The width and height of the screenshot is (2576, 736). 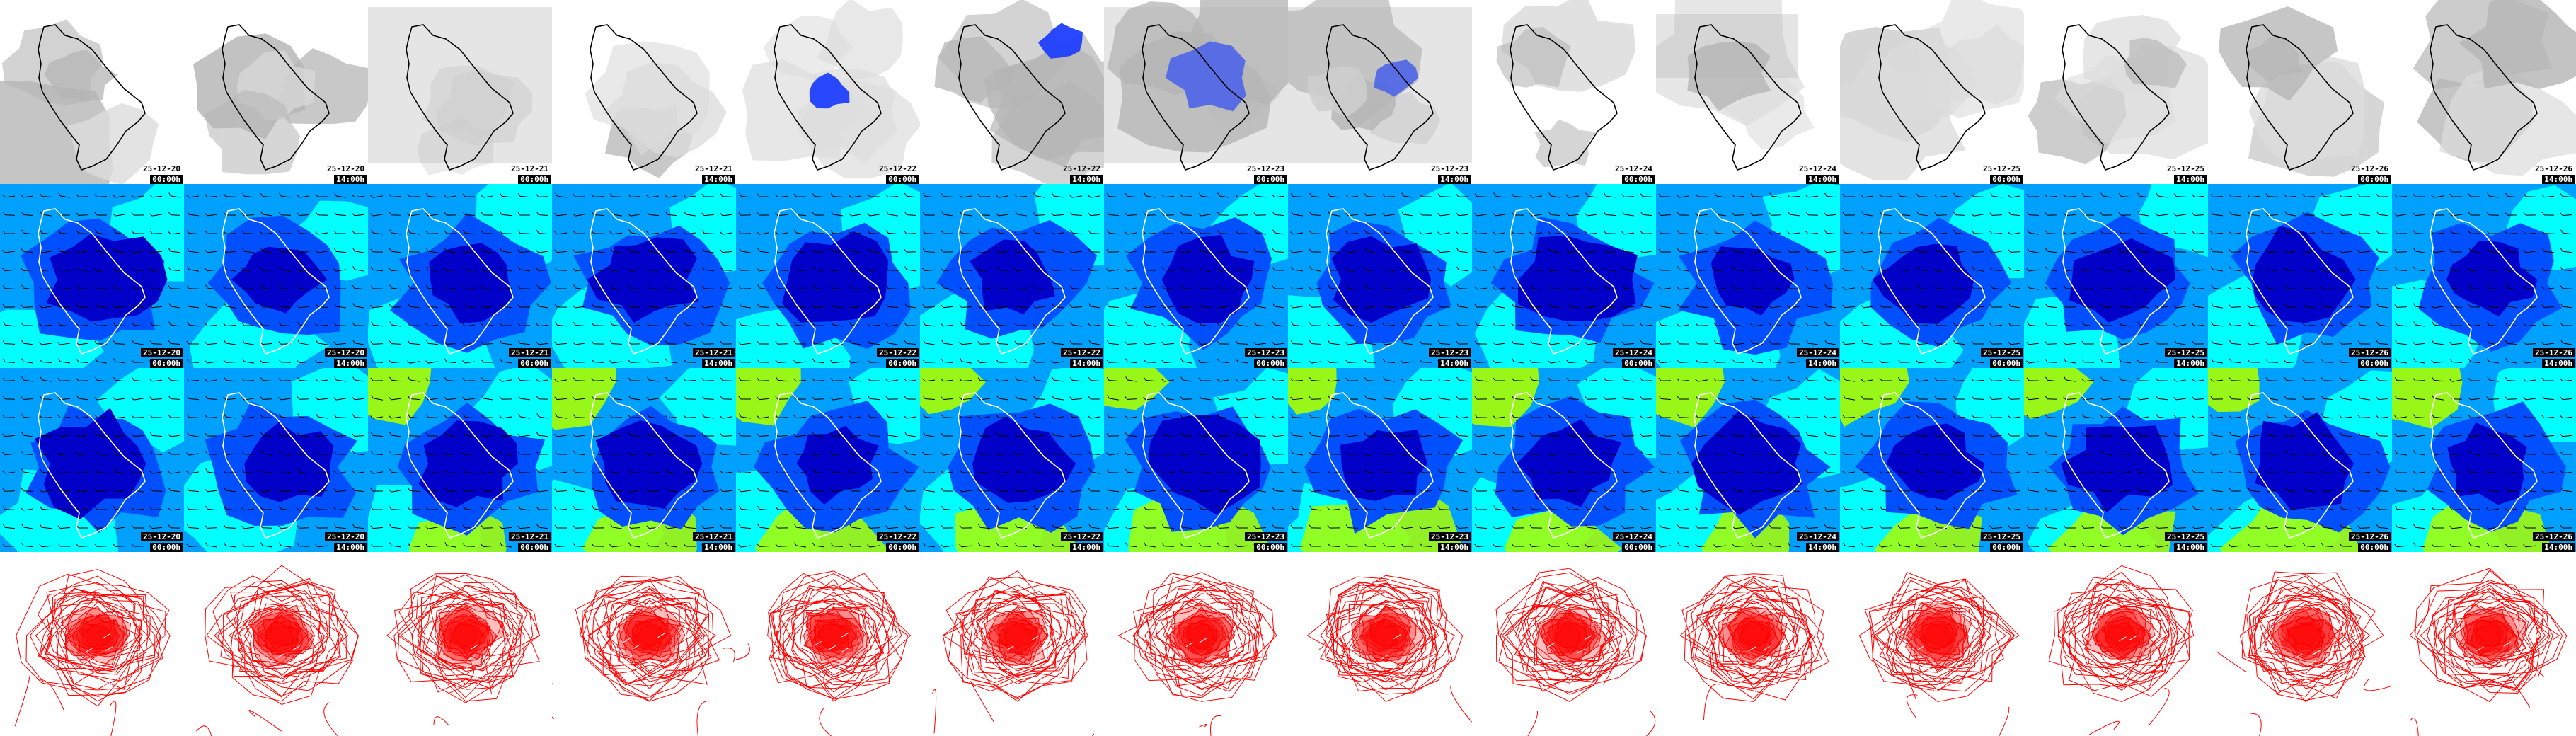 I want to click on map-cell-wind-a-1: 25-12-20 14:00h, so click(x=276, y=276).